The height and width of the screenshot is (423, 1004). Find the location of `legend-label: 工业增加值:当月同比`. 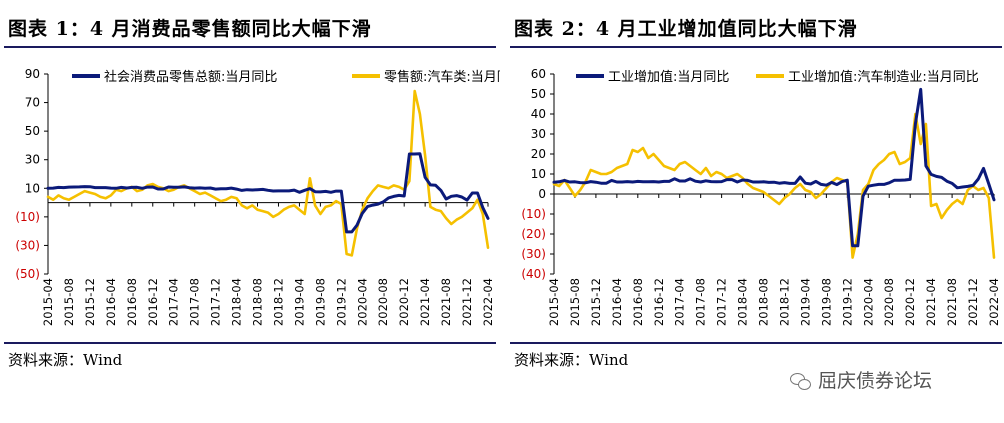

legend-label: 工业增加值:当月同比 is located at coordinates (668, 77).